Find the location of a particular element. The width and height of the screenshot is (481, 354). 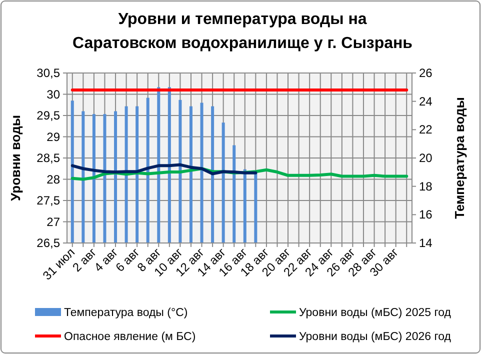

y-tick-label: 29 is located at coordinates (53, 137).